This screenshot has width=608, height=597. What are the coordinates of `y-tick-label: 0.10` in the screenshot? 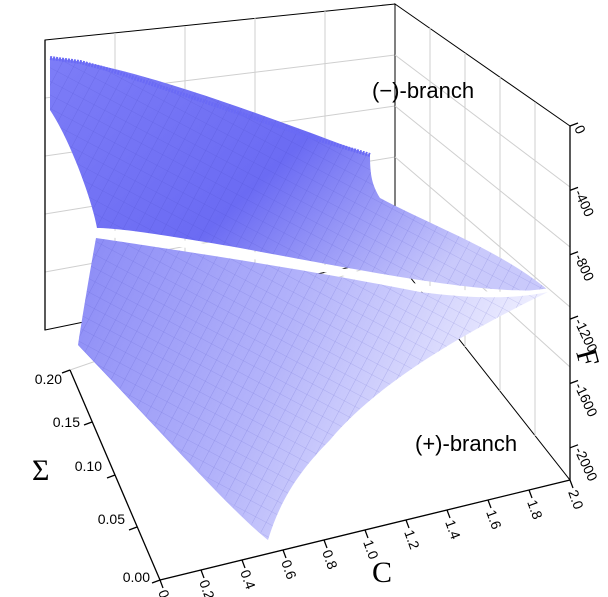 It's located at (88, 466).